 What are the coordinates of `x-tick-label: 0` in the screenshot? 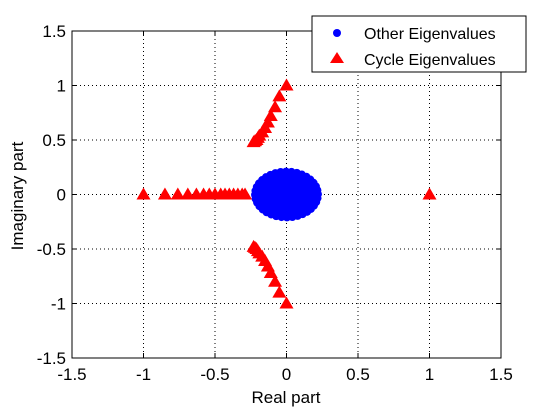 It's located at (286, 374).